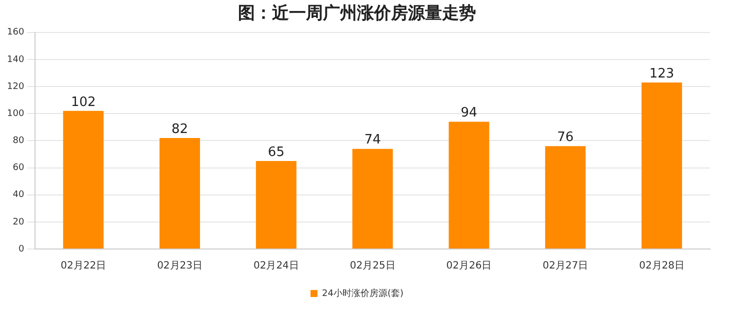 Image resolution: width=740 pixels, height=312 pixels. Describe the element at coordinates (83, 266) in the screenshot. I see `x-tick-label: 02月22日` at that location.